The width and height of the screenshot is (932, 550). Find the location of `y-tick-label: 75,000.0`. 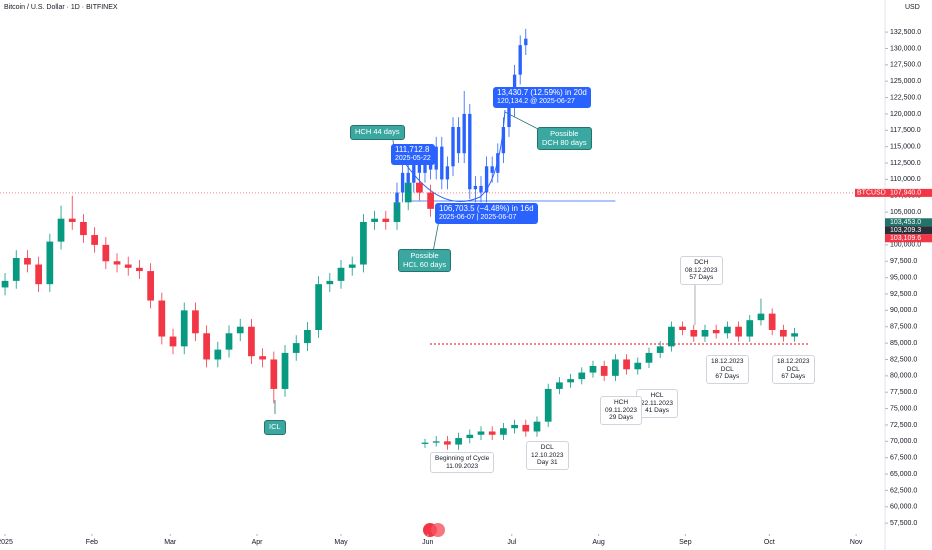

y-tick-label: 75,000.0 is located at coordinates (903, 408).